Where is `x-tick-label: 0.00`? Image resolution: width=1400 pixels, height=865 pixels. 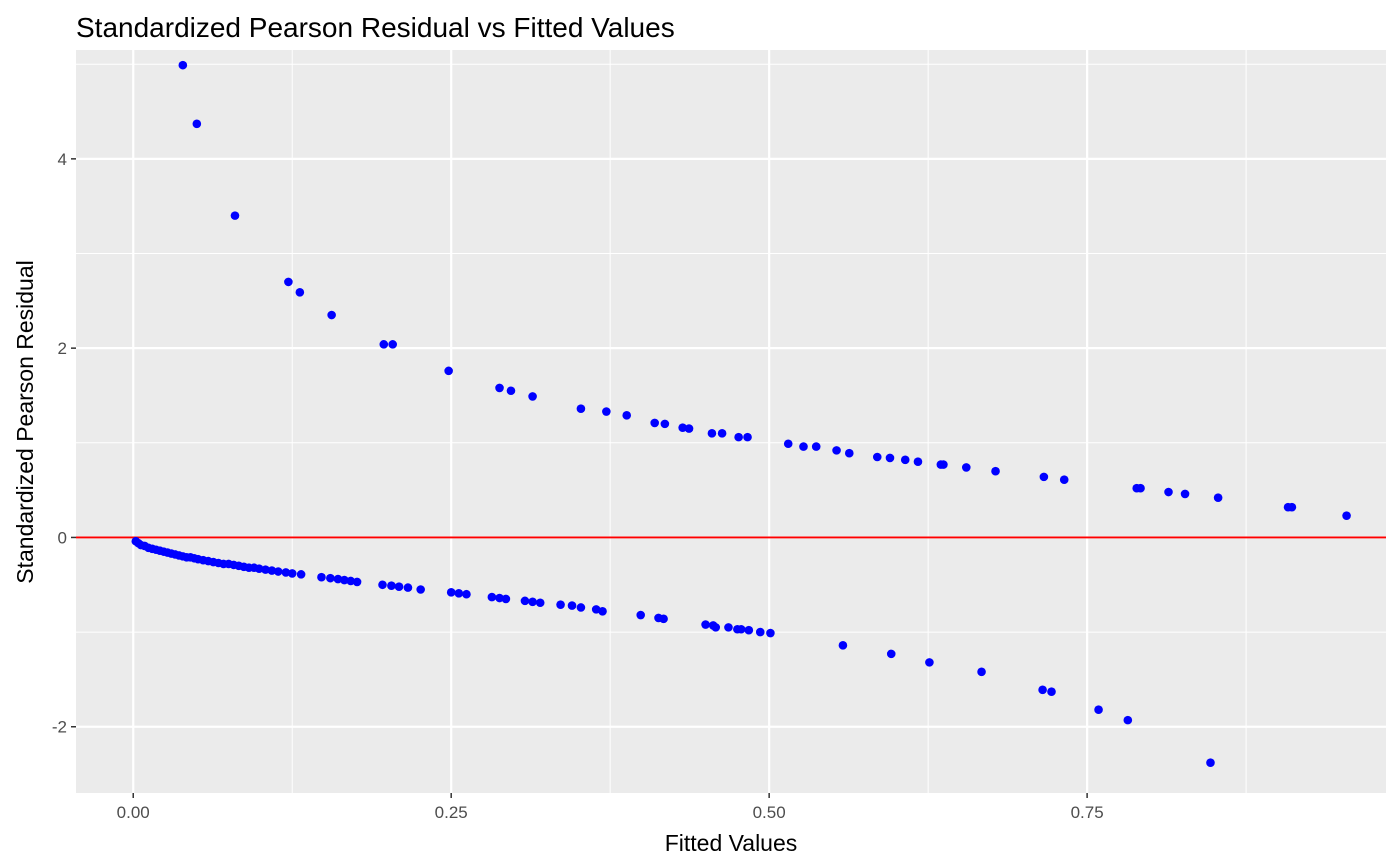 x-tick-label: 0.00 is located at coordinates (133, 812).